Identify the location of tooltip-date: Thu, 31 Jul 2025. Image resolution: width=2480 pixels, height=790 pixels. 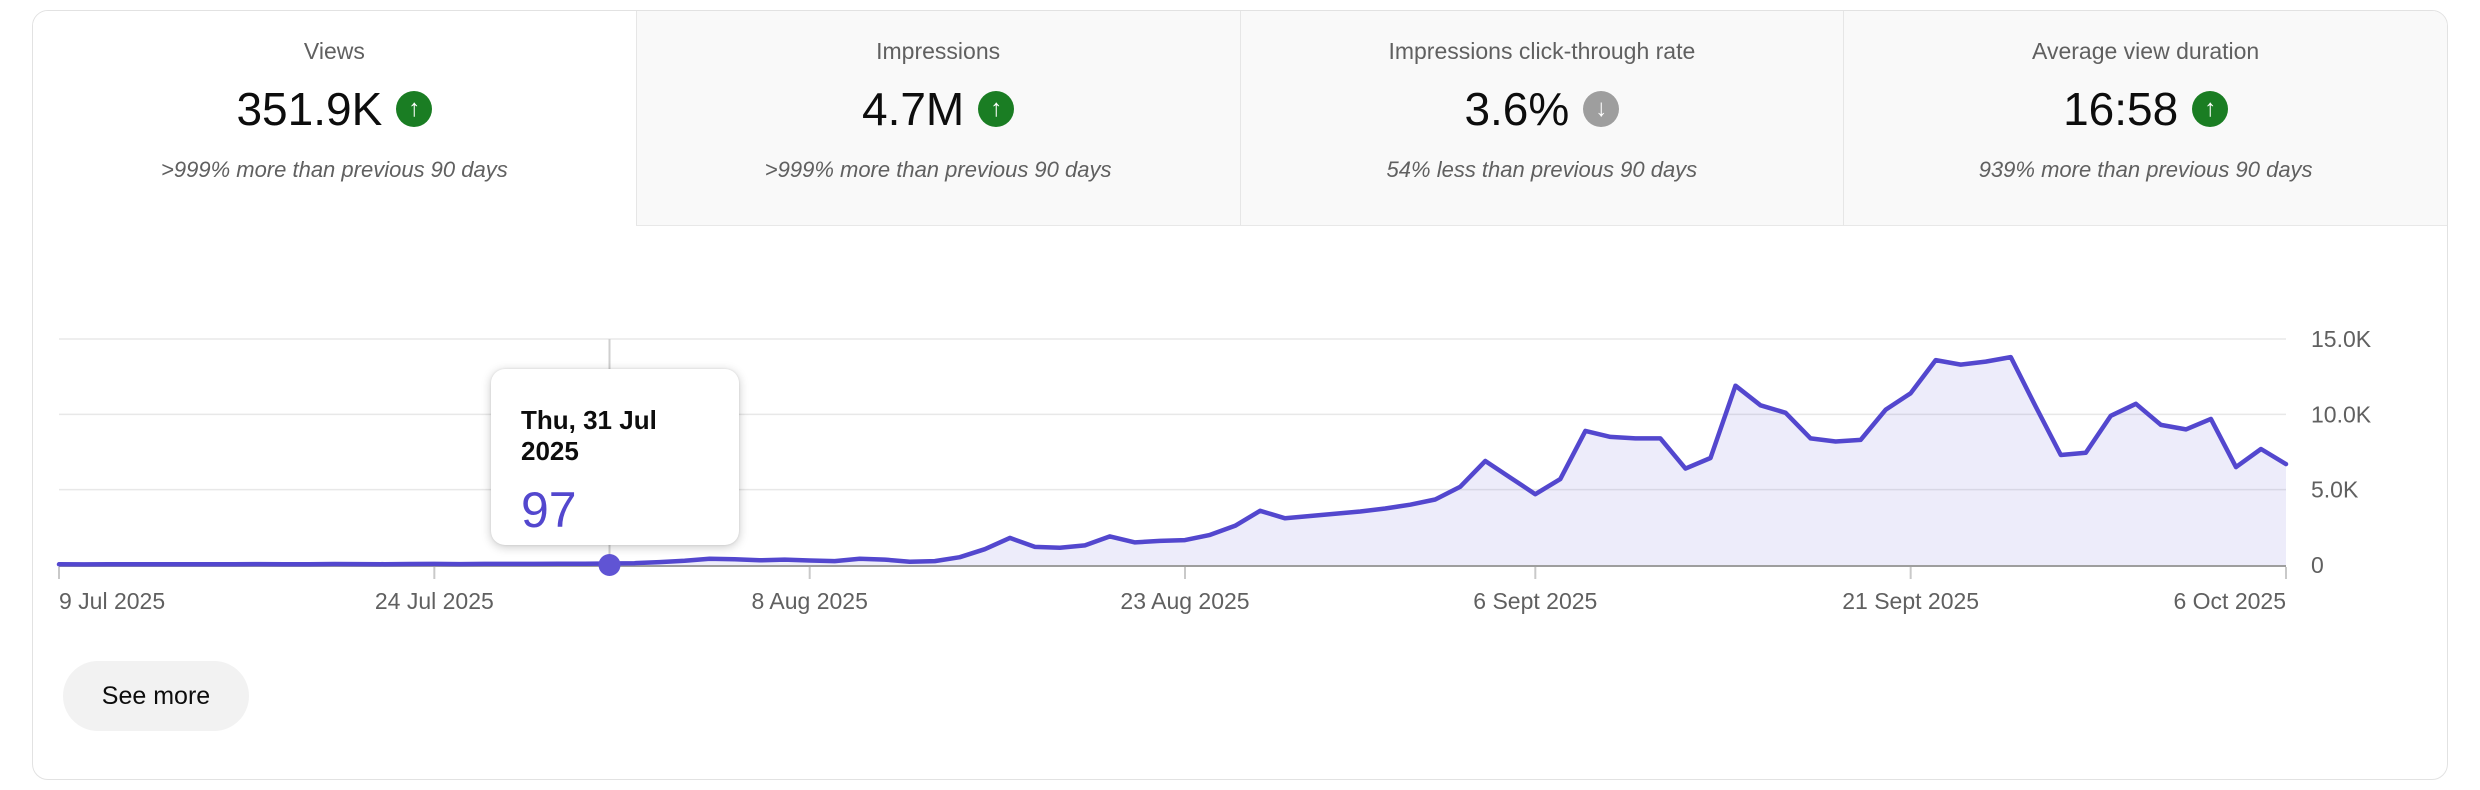
(589, 435).